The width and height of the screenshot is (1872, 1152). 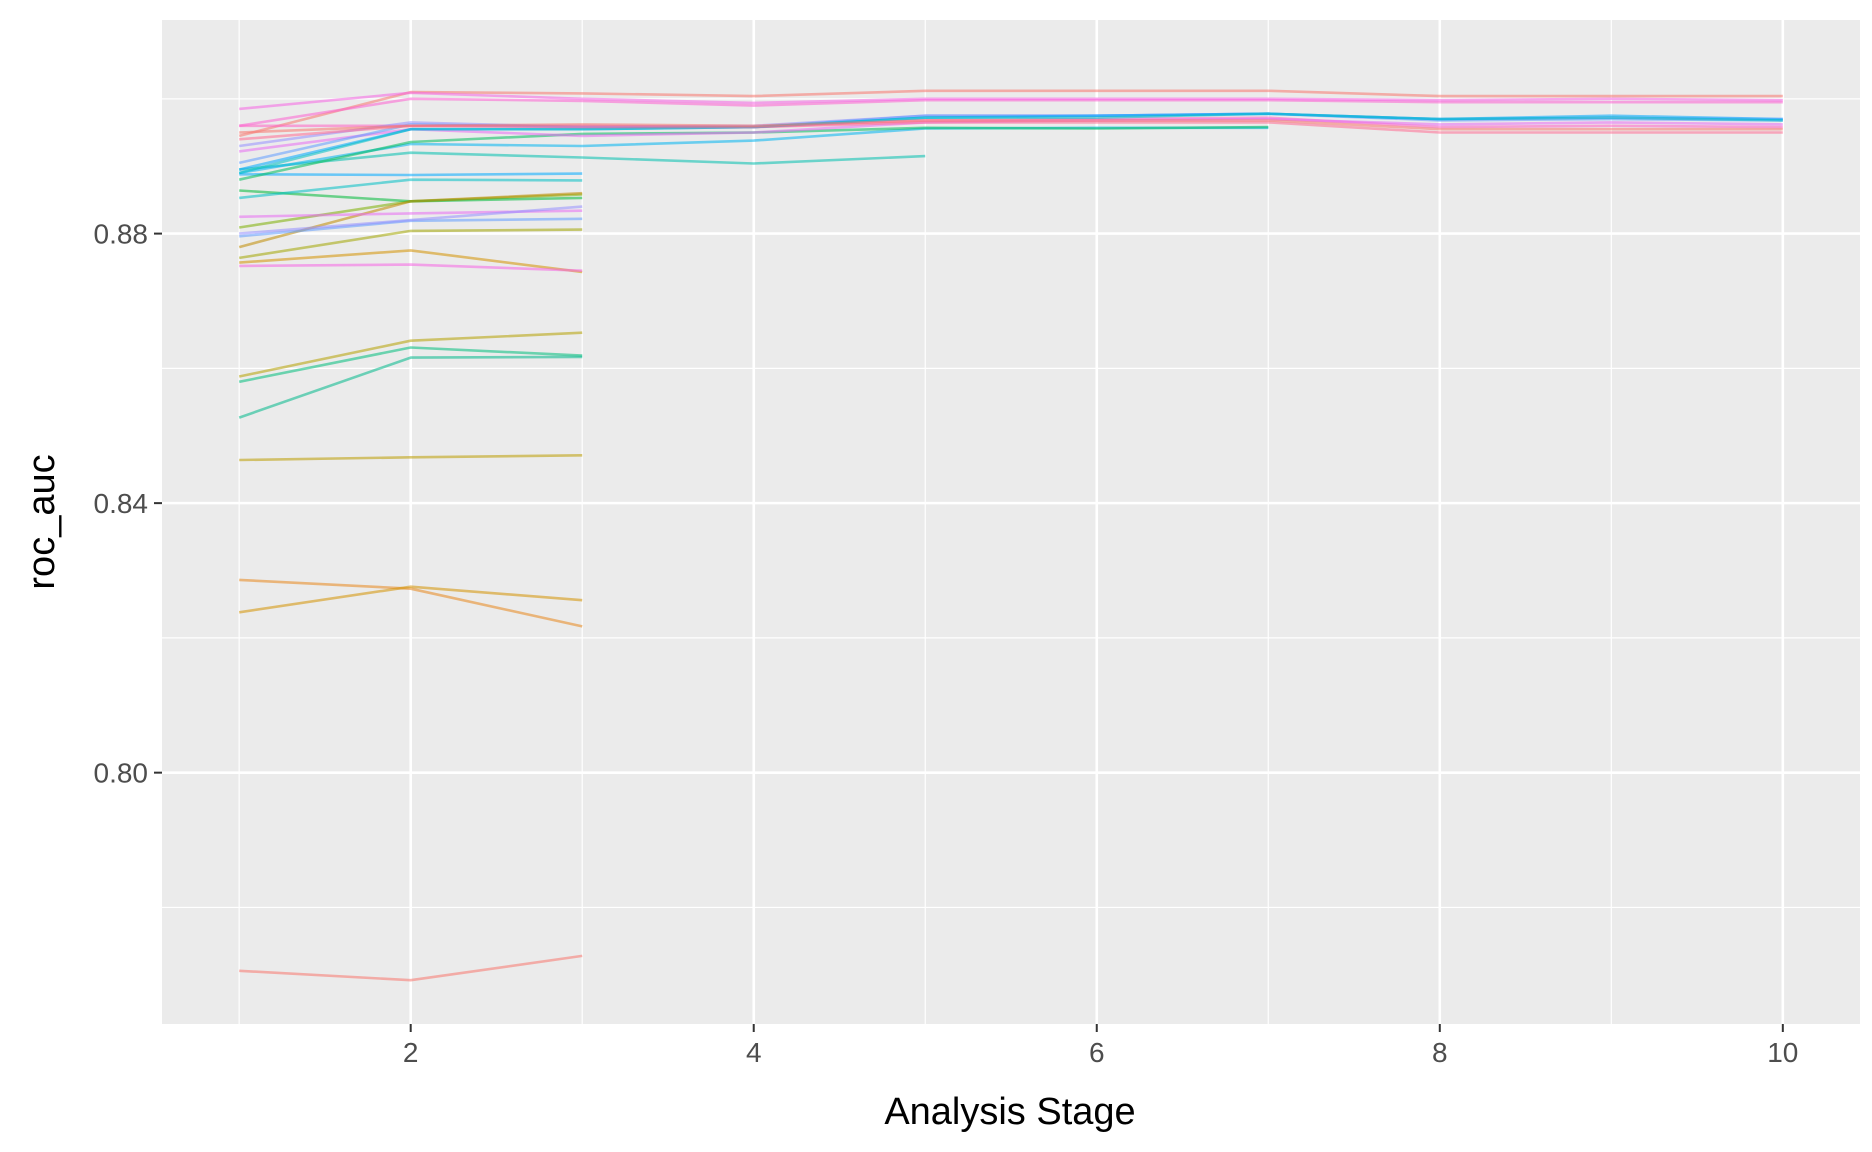 I want to click on x-axis-ticks: 2 4 6 8 10, so click(x=1100, y=1046).